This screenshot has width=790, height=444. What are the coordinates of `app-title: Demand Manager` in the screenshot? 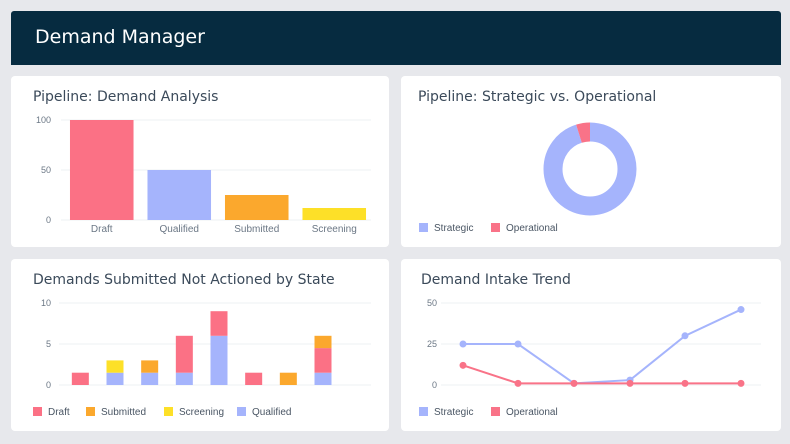 It's located at (120, 37).